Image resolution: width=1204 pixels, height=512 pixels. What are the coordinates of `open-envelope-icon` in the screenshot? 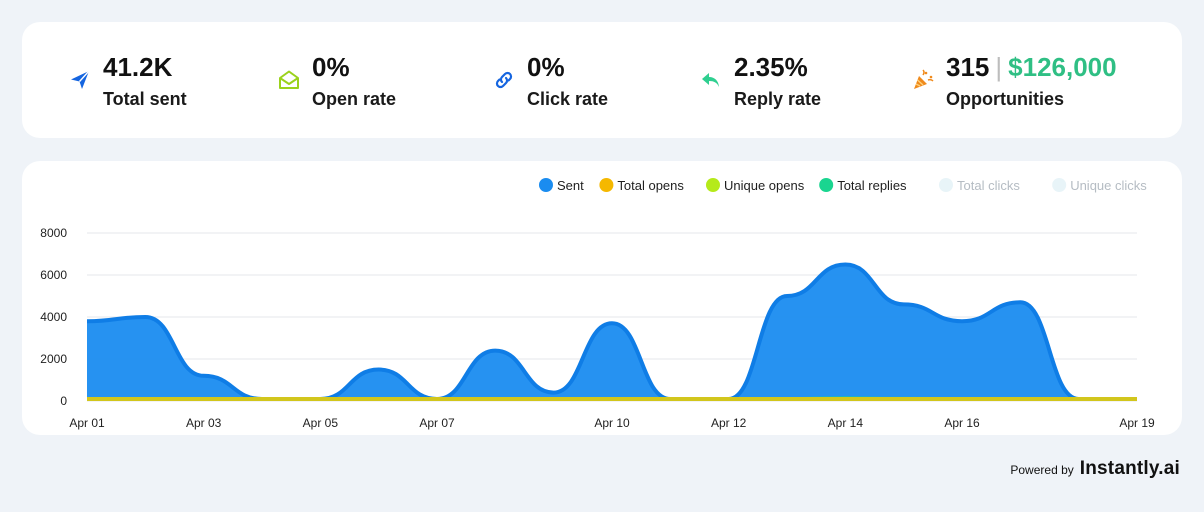 It's located at (289, 80).